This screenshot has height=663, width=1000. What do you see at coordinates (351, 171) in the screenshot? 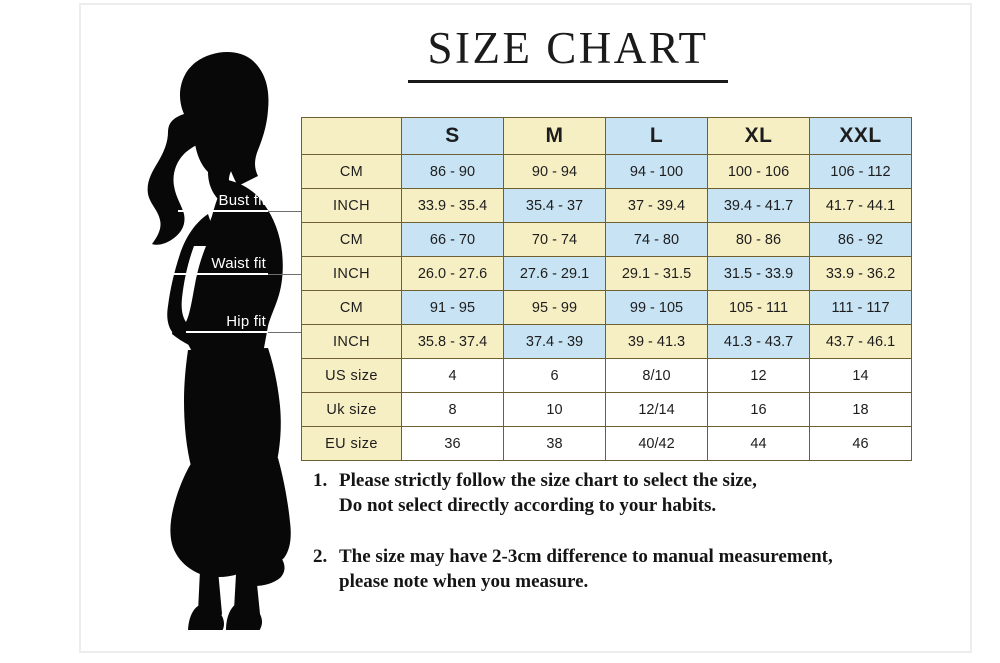
I see `row-label-cm-0: CM` at bounding box center [351, 171].